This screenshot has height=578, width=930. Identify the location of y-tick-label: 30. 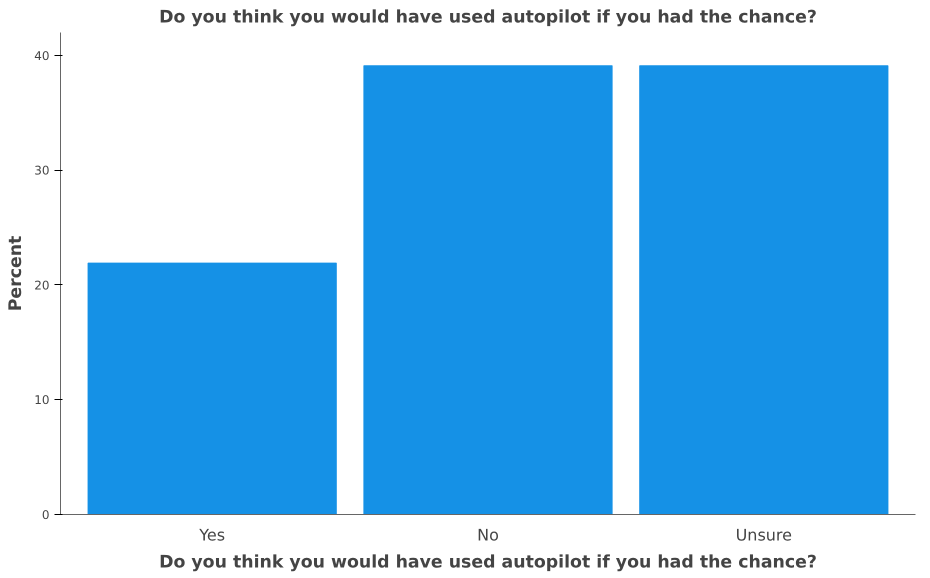
(42, 171).